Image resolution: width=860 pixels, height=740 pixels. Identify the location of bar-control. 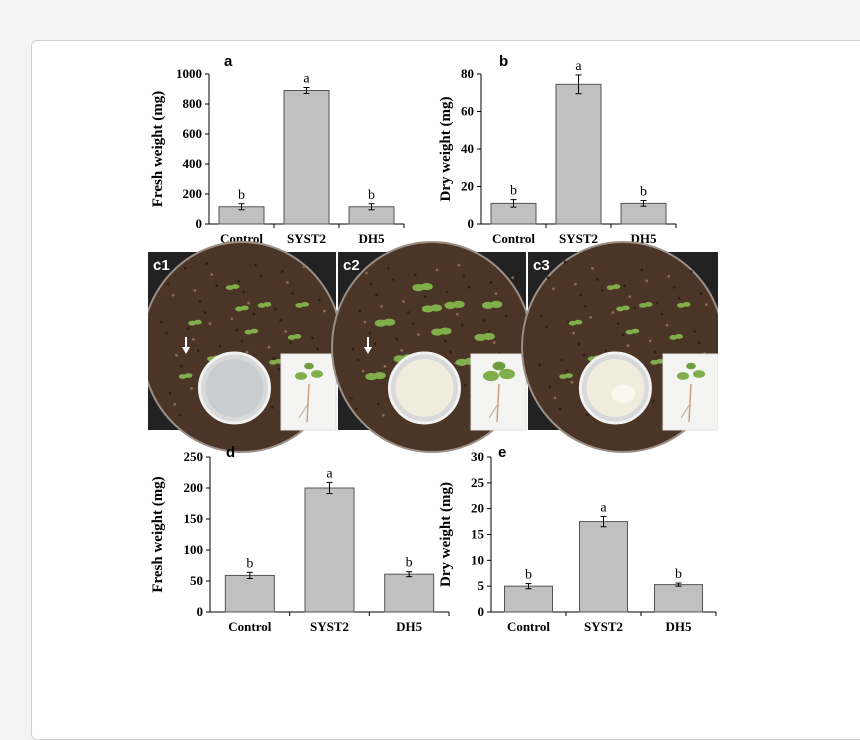
(249, 593).